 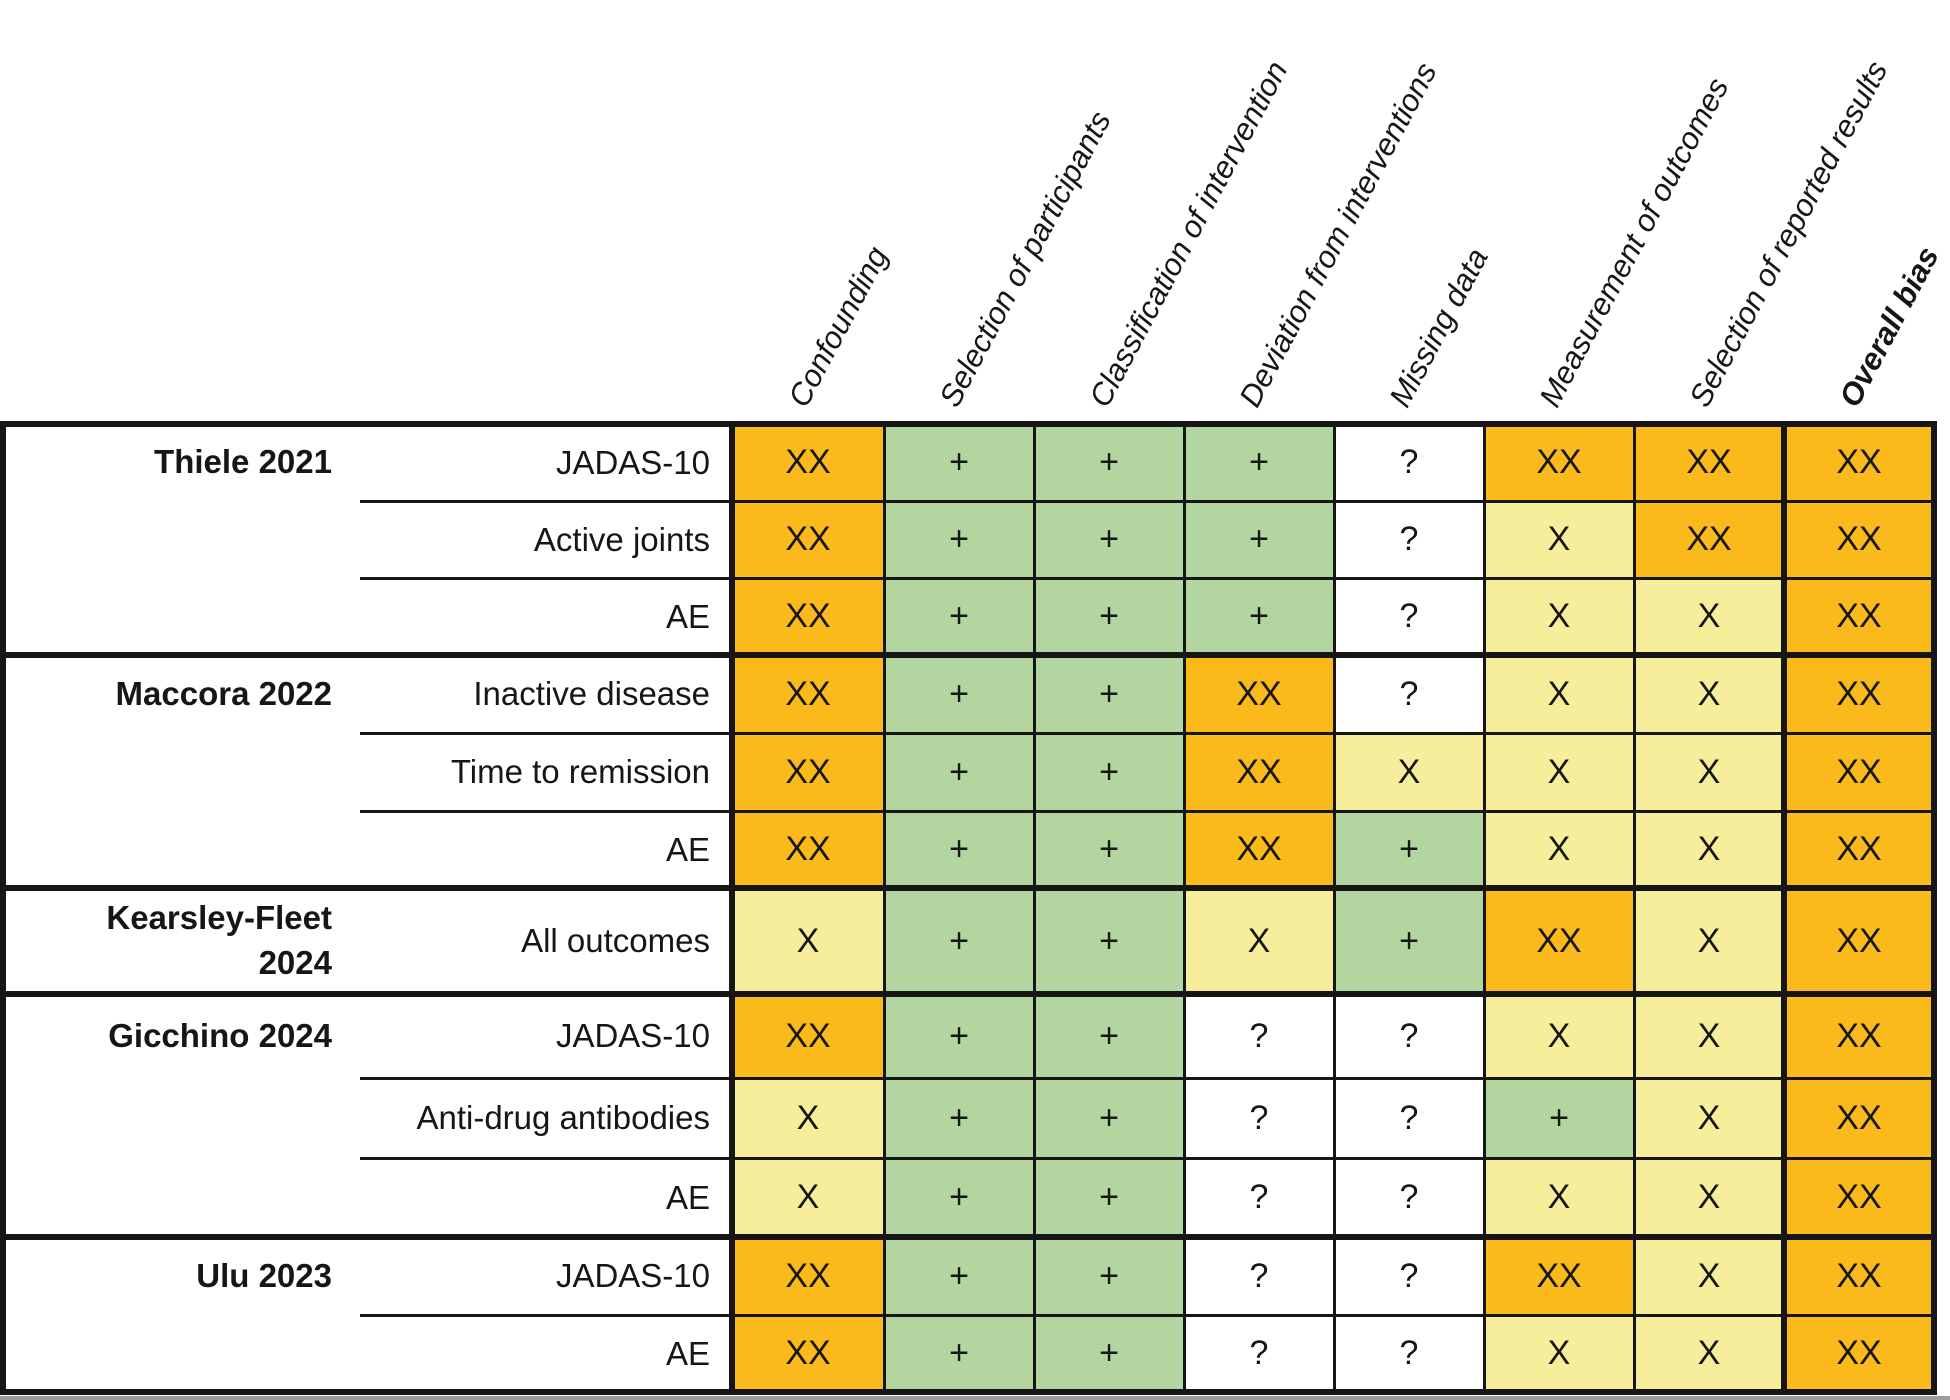 I want to click on column-header: Missing data, so click(x=1438, y=327).